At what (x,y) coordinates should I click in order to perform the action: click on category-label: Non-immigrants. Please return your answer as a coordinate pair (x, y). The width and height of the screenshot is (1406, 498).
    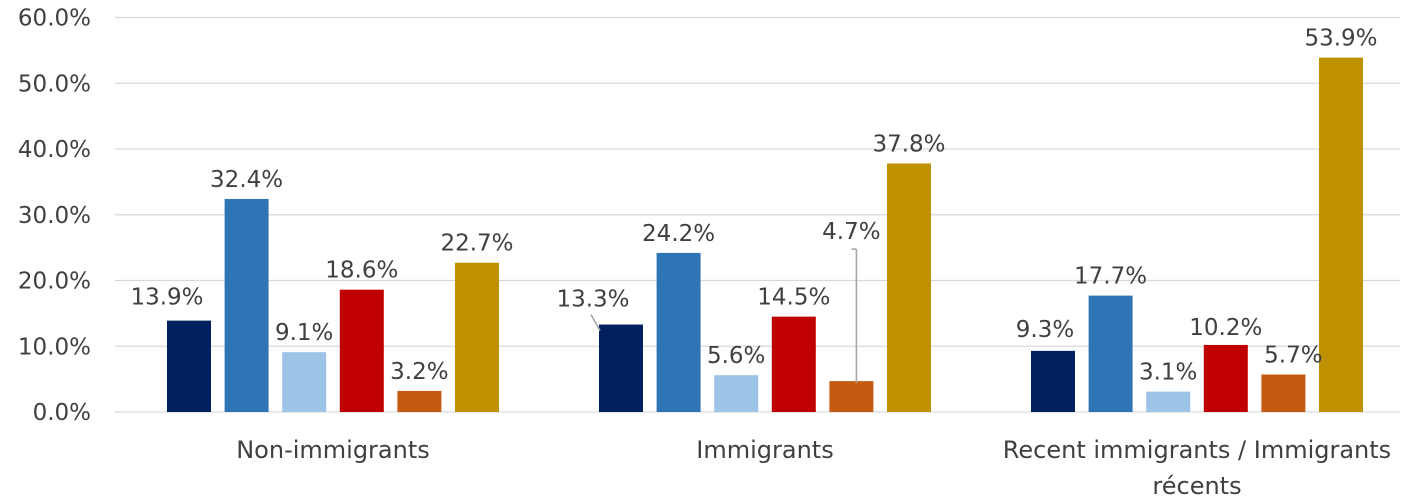
    Looking at the image, I should click on (333, 450).